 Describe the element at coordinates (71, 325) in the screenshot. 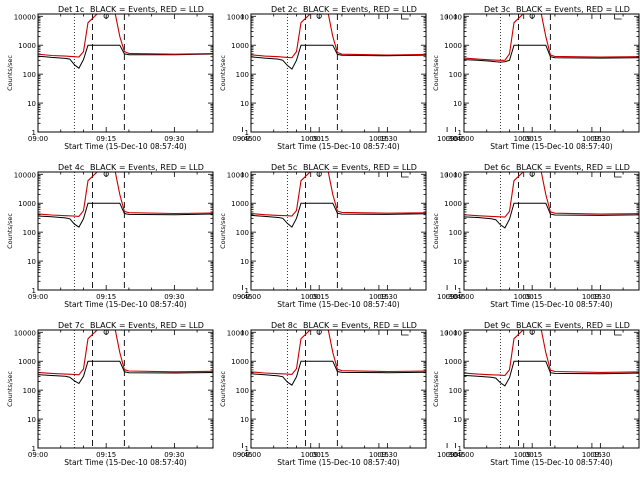

I see `panel-title: Det 7c` at that location.